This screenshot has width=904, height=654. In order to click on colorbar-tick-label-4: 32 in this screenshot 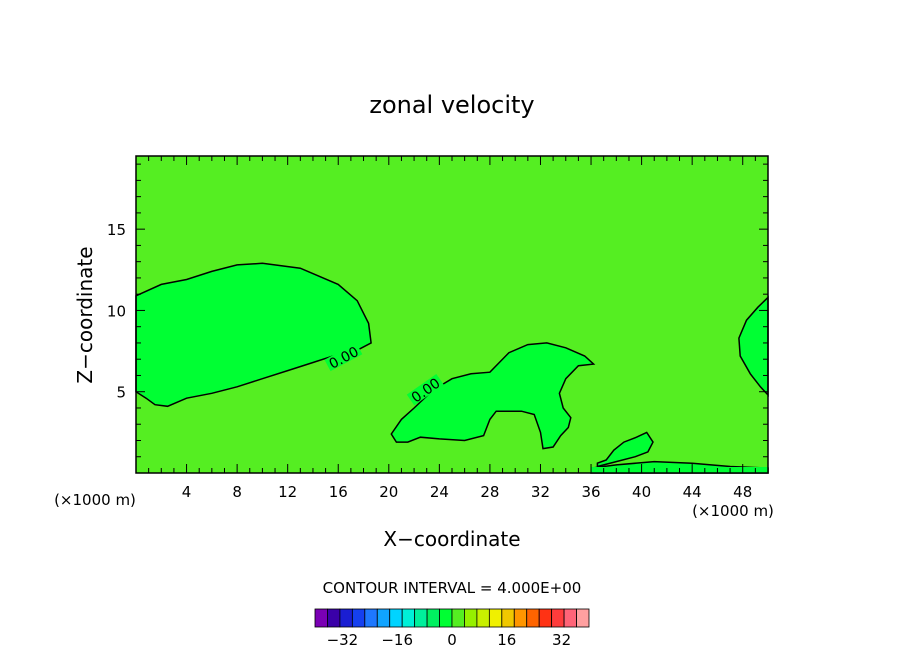, I will do `click(561, 640)`.